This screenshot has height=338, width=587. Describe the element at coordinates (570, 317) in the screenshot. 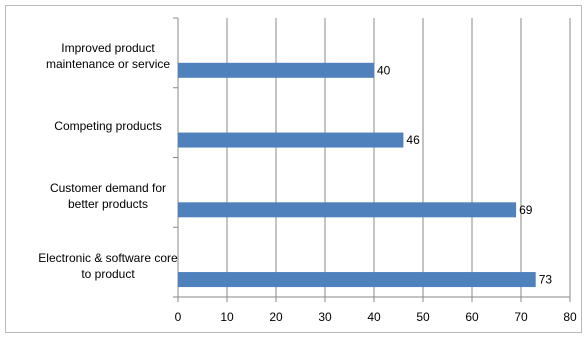

I see `x-tick-label: 80` at that location.